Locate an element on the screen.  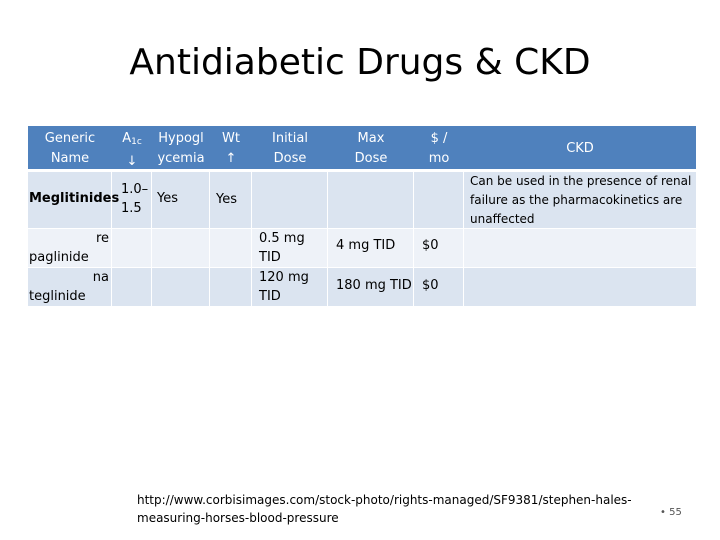
row-repaglinide-background is located at coordinates (362, 248).